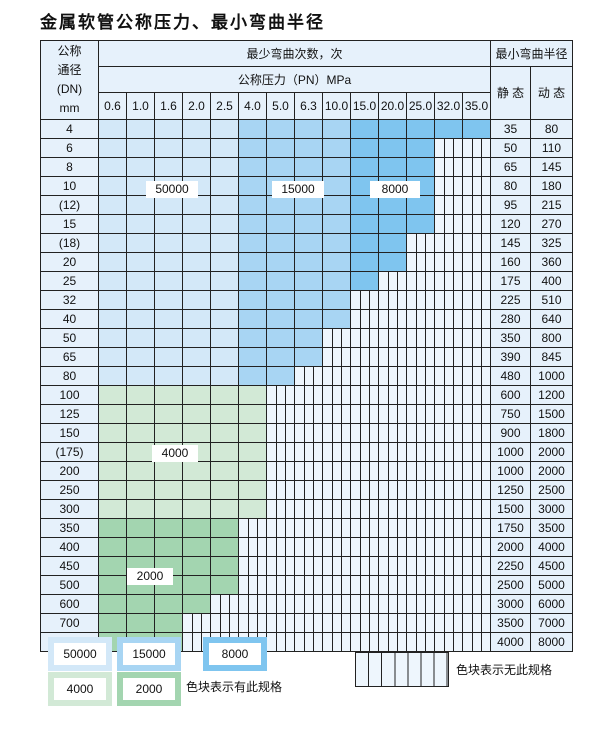 The height and width of the screenshot is (743, 600). What do you see at coordinates (510, 300) in the screenshot?
I see `static-radius-cell: 225` at bounding box center [510, 300].